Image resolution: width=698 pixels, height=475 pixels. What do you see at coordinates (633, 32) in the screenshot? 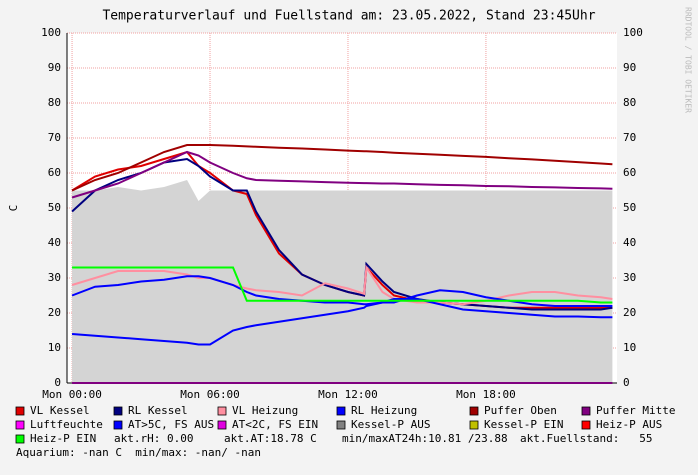
I see `y2-tick-label: 100` at bounding box center [633, 32].